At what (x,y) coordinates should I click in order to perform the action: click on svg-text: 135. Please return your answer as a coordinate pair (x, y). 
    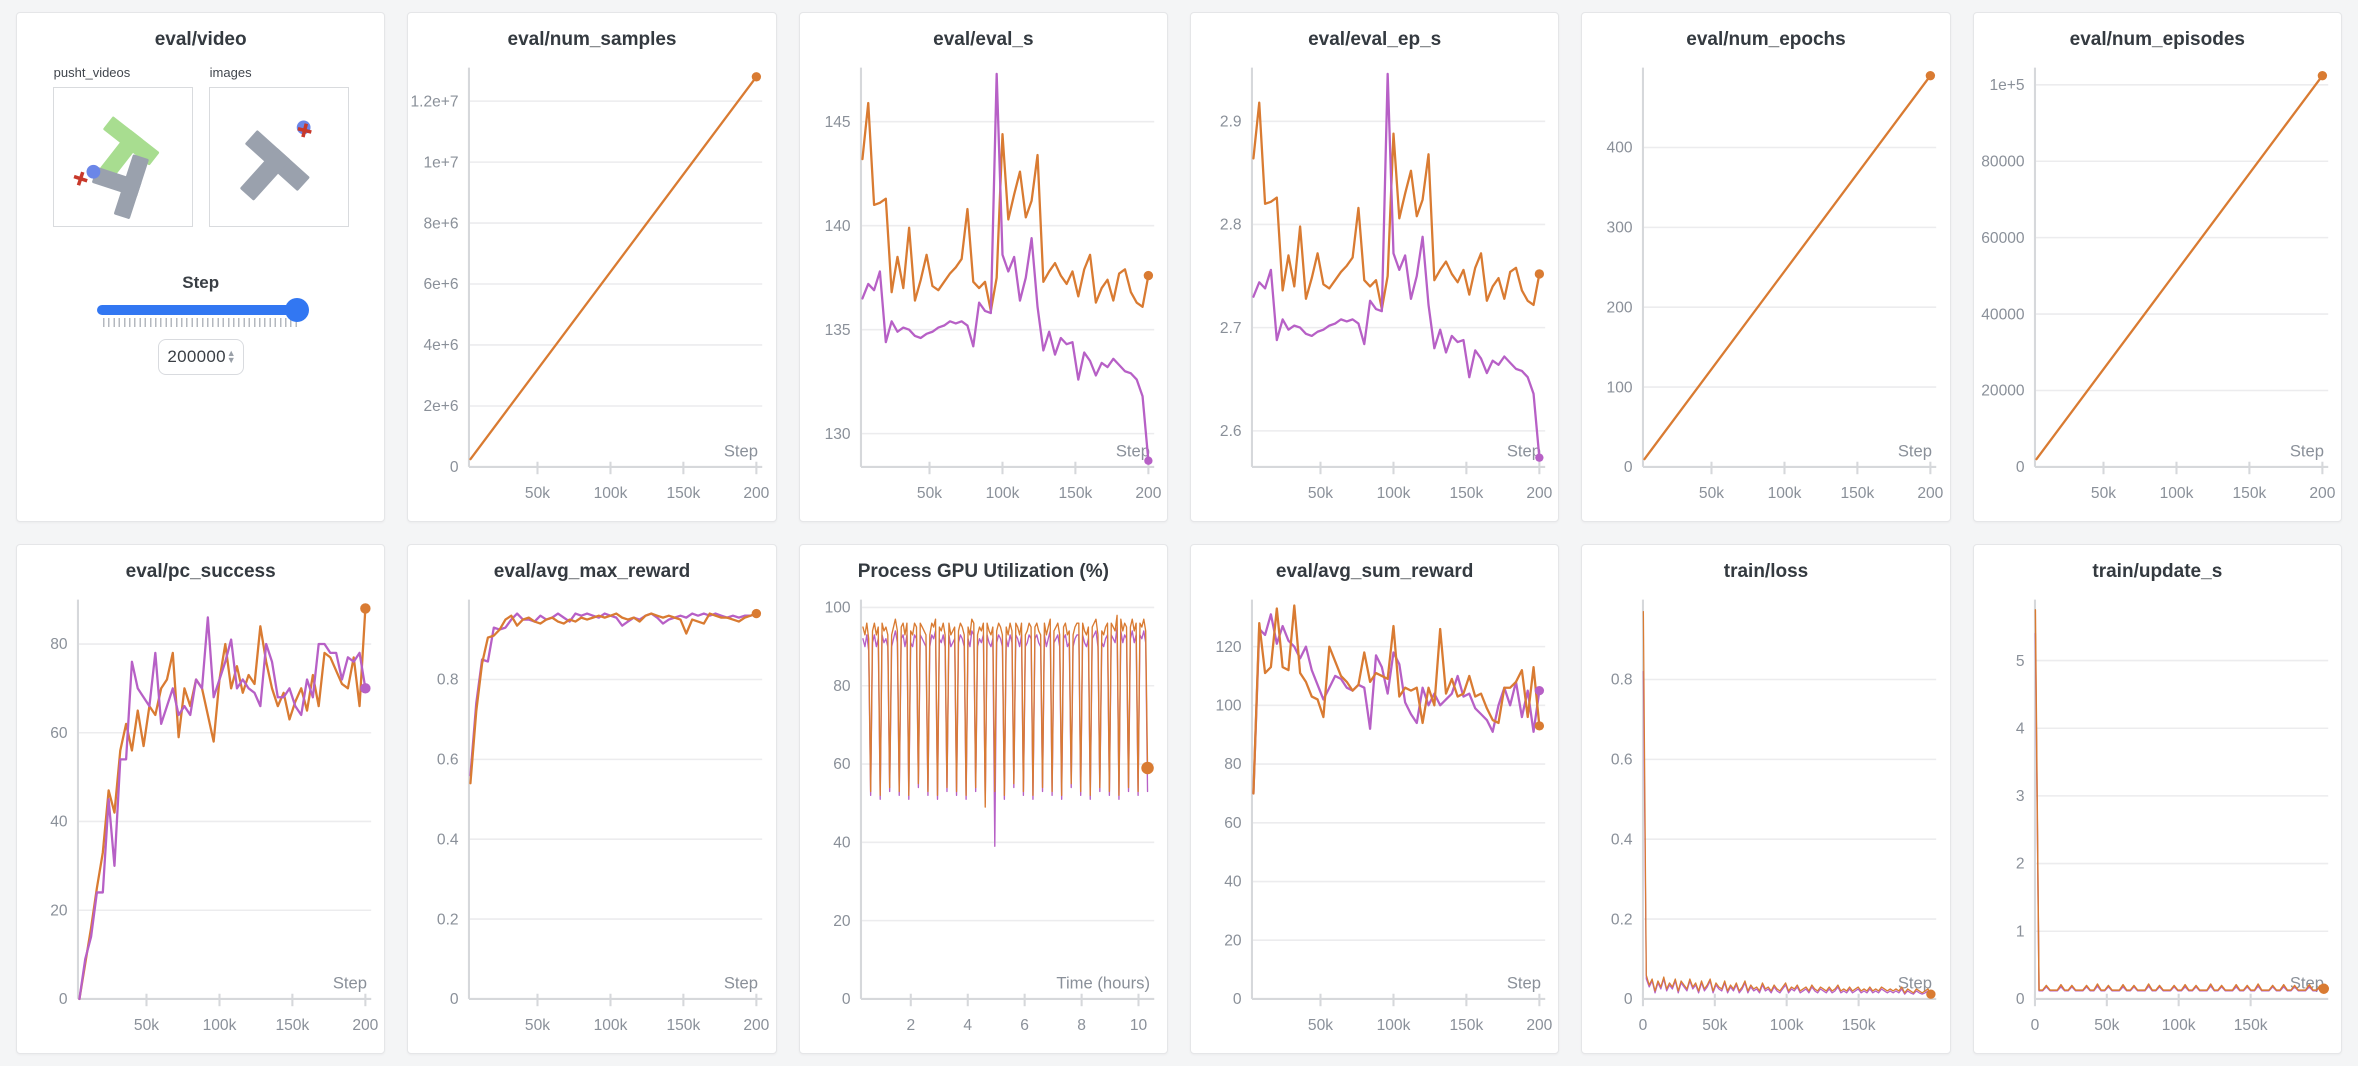
    Looking at the image, I should click on (837, 330).